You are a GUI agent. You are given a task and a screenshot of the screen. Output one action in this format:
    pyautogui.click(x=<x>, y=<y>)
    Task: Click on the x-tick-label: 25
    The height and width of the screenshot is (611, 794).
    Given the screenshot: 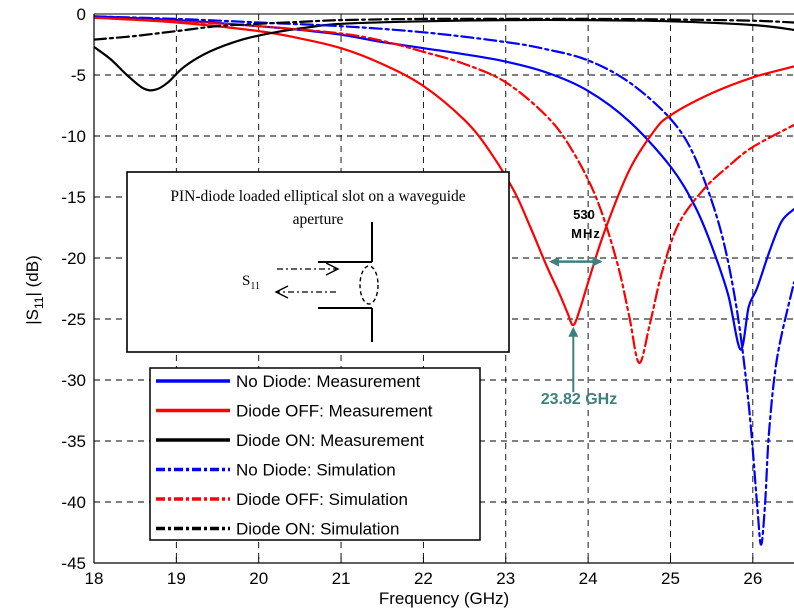 What is the action you would take?
    pyautogui.click(x=670, y=578)
    